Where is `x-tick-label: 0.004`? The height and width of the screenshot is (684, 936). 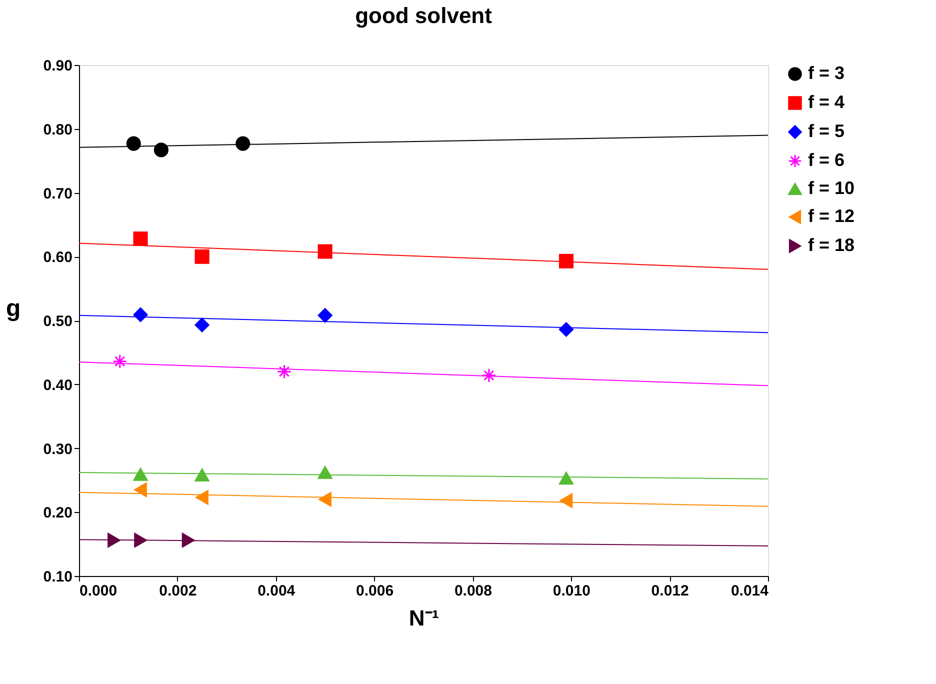 x-tick-label: 0.004 is located at coordinates (277, 591).